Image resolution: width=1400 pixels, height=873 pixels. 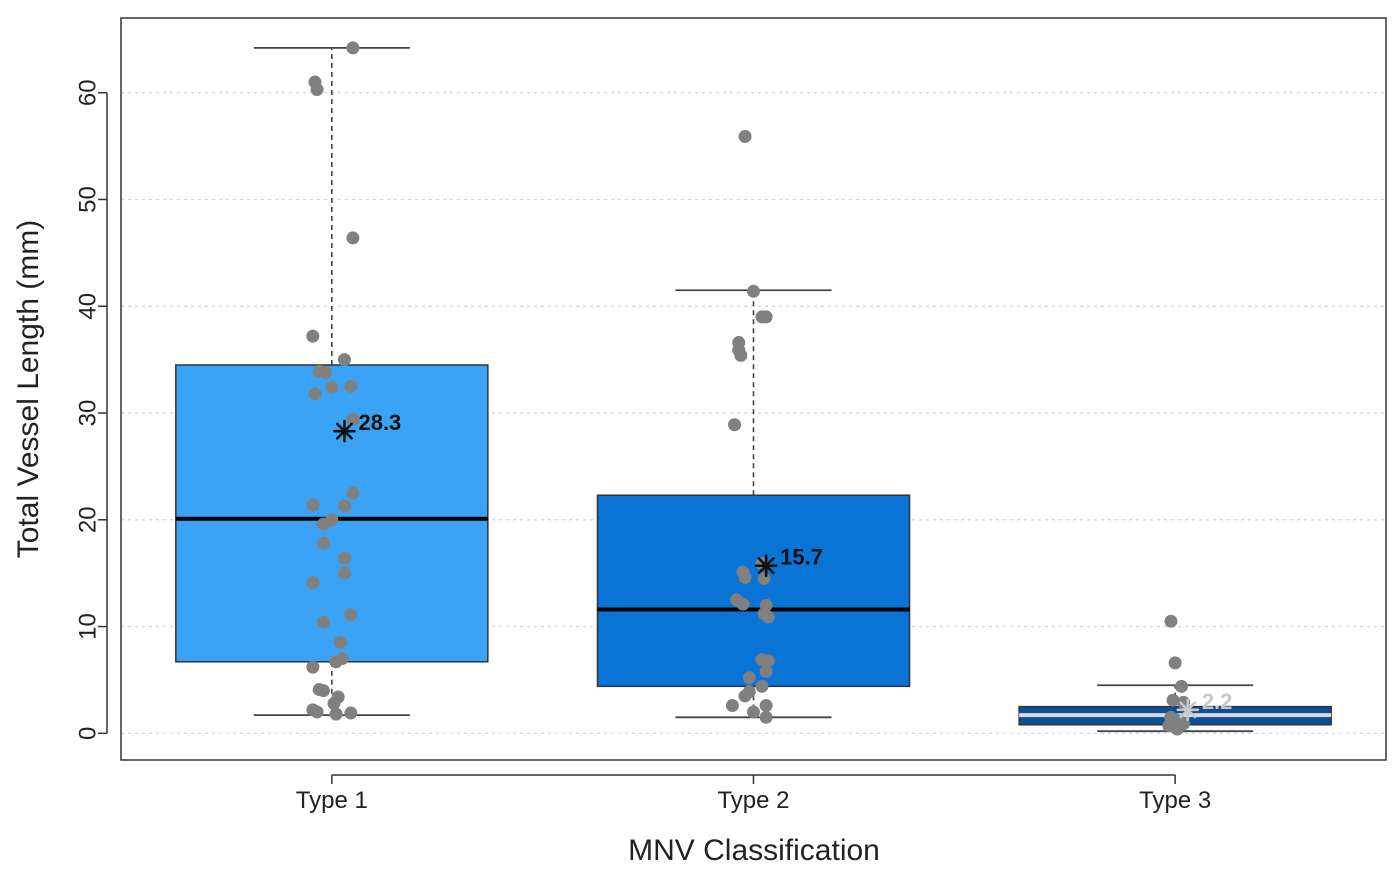 What do you see at coordinates (28, 389) in the screenshot?
I see `y-axis-title: Total Vessel Length (mm)` at bounding box center [28, 389].